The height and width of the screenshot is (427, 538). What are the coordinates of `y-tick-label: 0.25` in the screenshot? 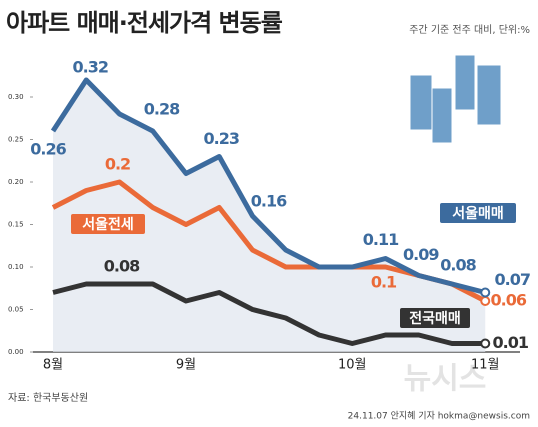 It's located at (16, 140).